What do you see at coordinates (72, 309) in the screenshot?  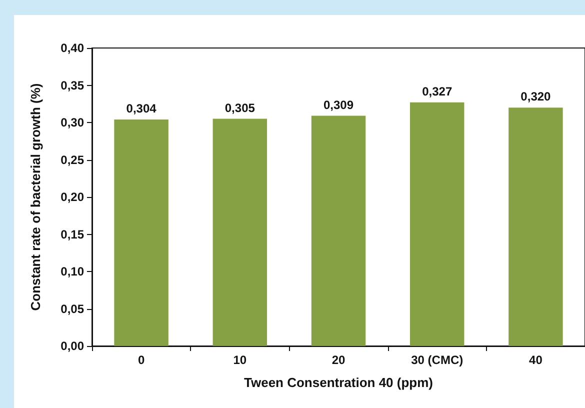 I see `y-tick-label: 0,05` at bounding box center [72, 309].